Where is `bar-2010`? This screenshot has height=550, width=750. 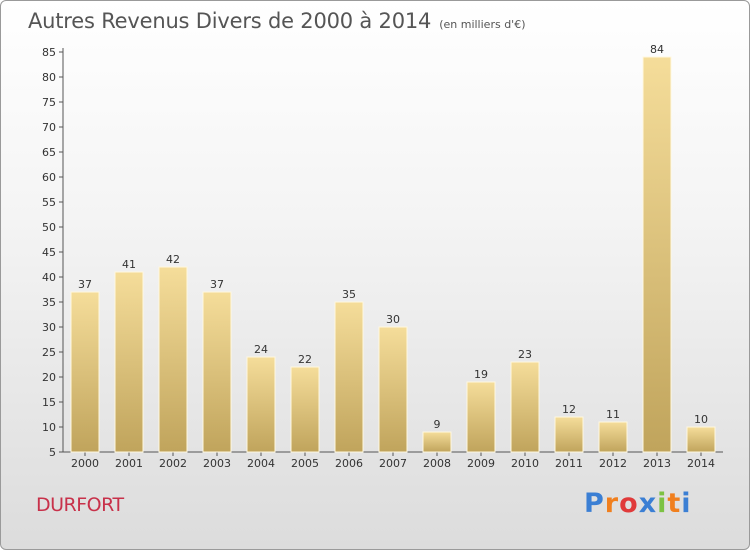 bar-2010 is located at coordinates (525, 407).